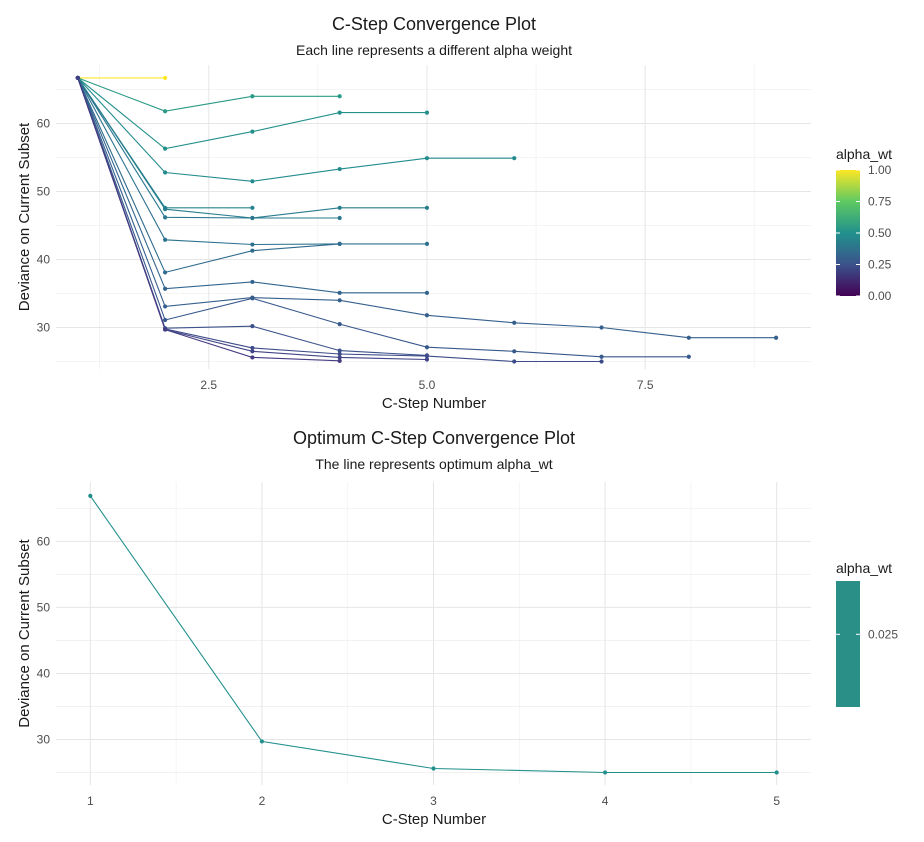 The width and height of the screenshot is (924, 842). What do you see at coordinates (848, 644) in the screenshot?
I see `colorbar` at bounding box center [848, 644].